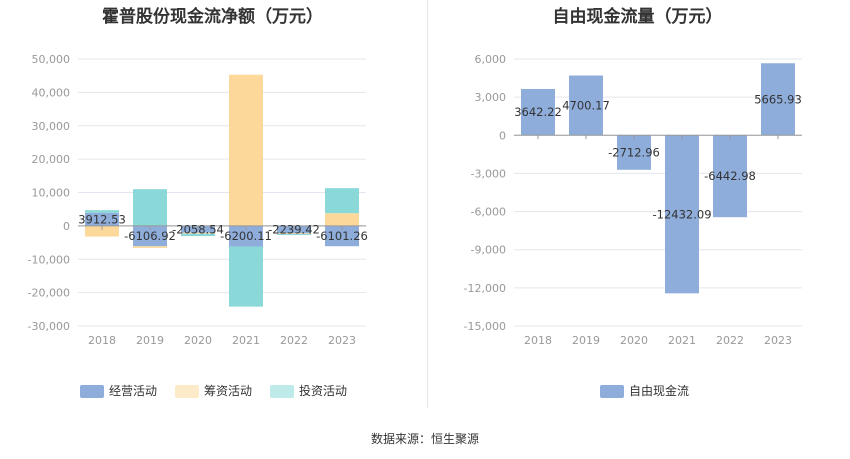 The height and width of the screenshot is (459, 850). I want to click on data-label: -6101.26, so click(342, 236).